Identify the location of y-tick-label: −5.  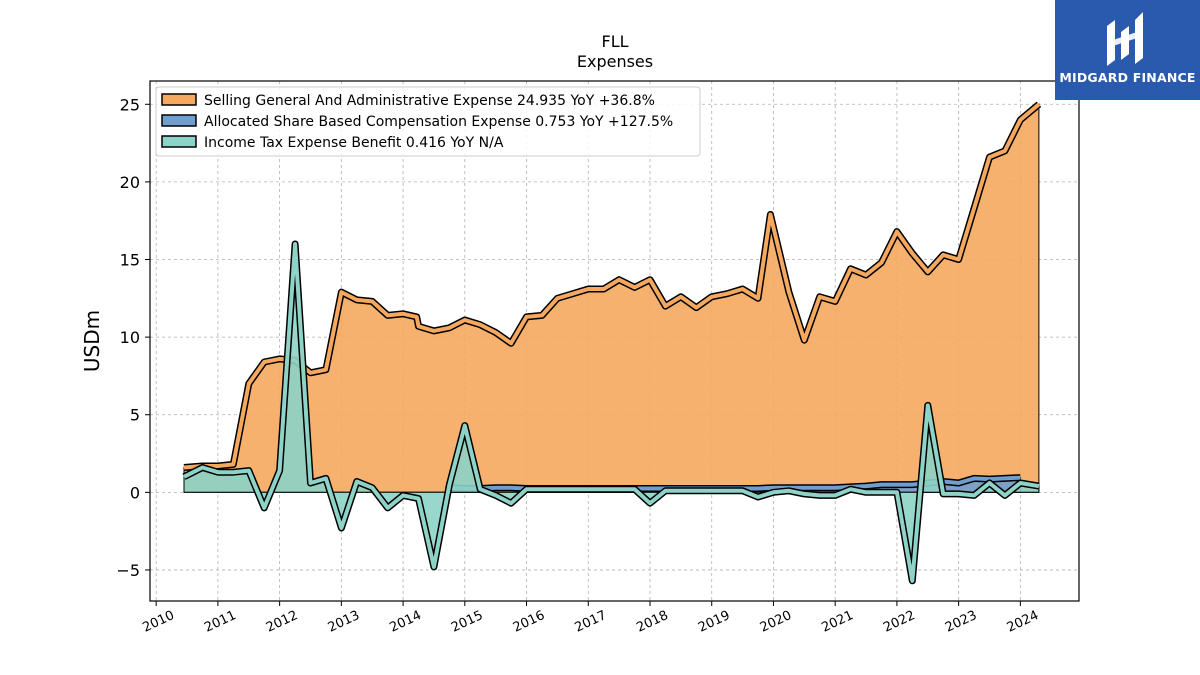
(128, 570).